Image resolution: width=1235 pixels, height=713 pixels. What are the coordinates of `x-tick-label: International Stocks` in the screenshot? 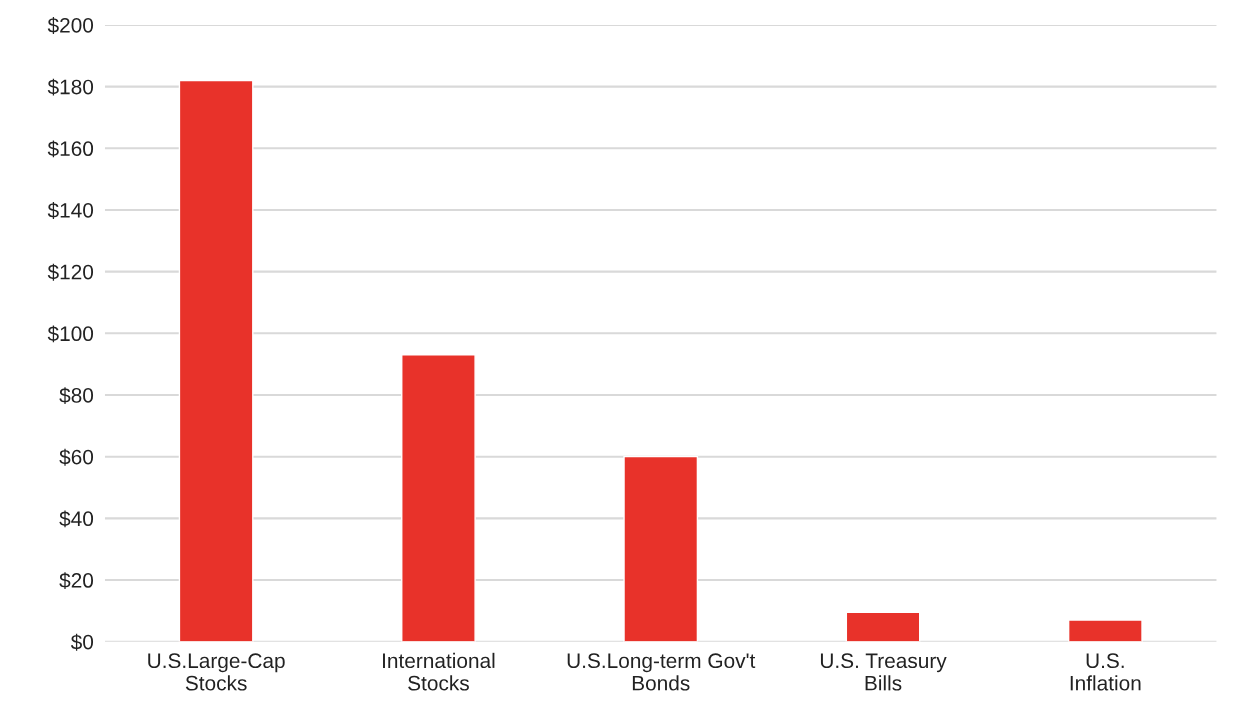 It's located at (439, 671).